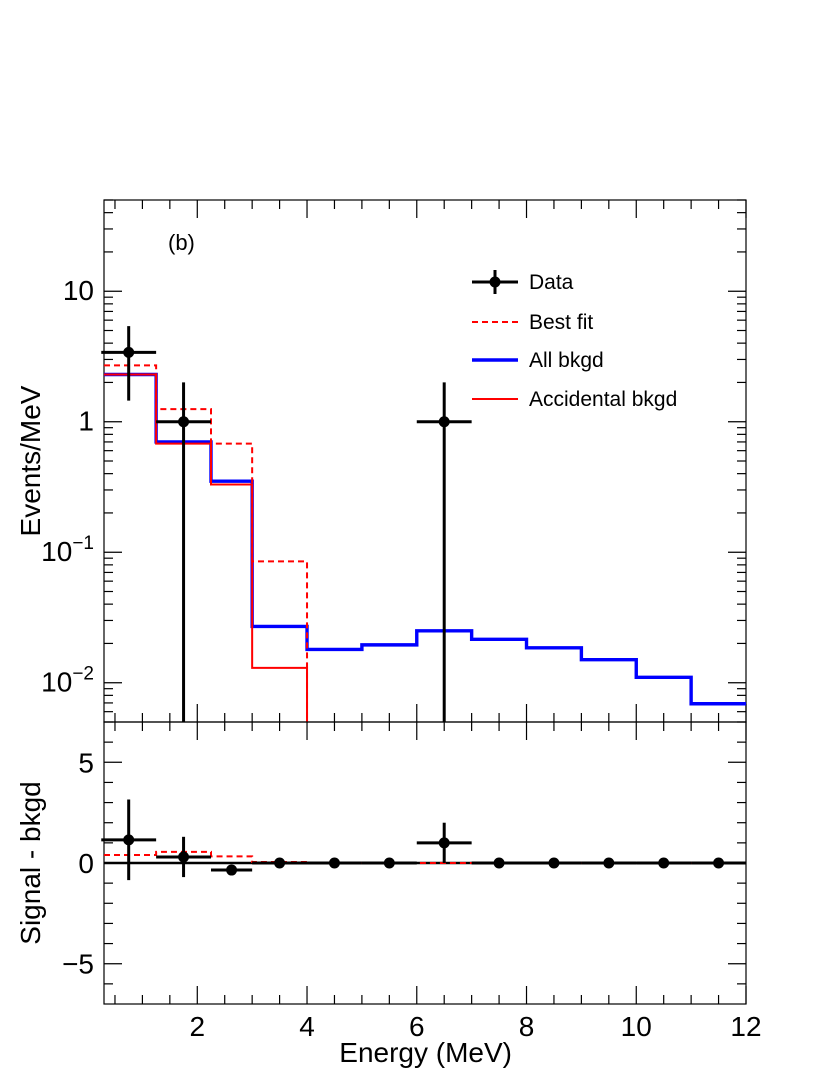  I want to click on bottom-data-points, so click(423, 840).